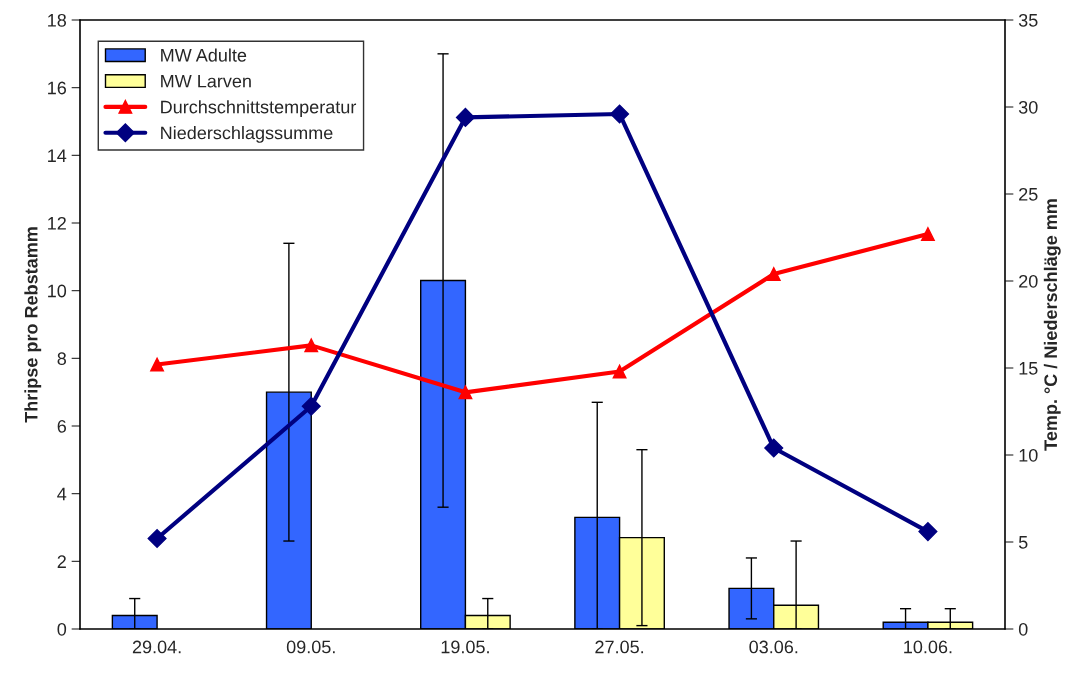 The height and width of the screenshot is (677, 1085). Describe the element at coordinates (206, 81) in the screenshot. I see `legend-label: MW Larven` at that location.